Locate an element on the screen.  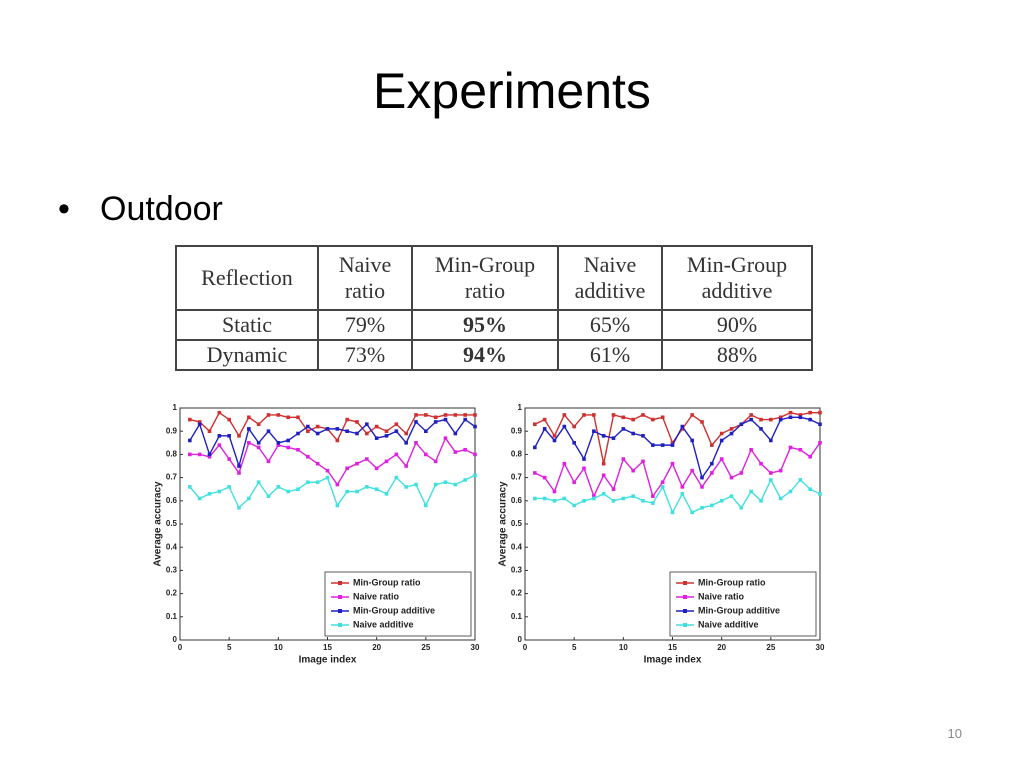
legend-label: Naive additive is located at coordinates (728, 624).